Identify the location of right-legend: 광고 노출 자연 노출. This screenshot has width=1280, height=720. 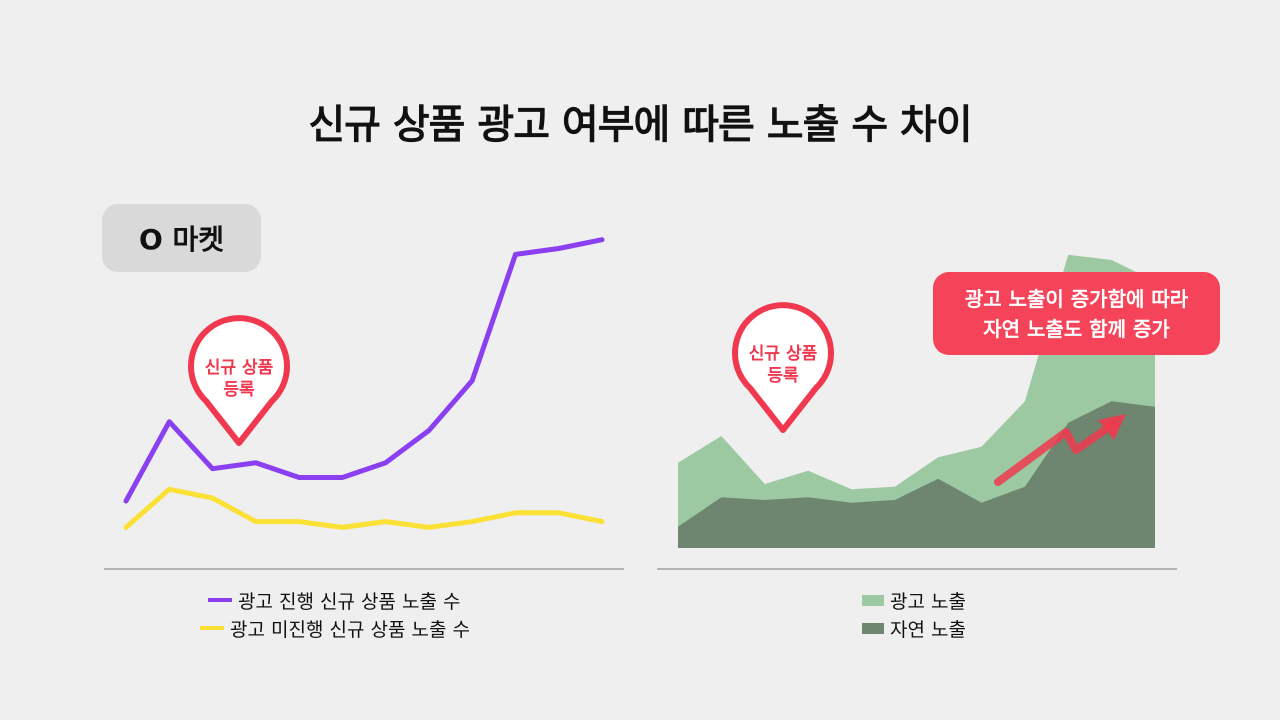
(914, 614).